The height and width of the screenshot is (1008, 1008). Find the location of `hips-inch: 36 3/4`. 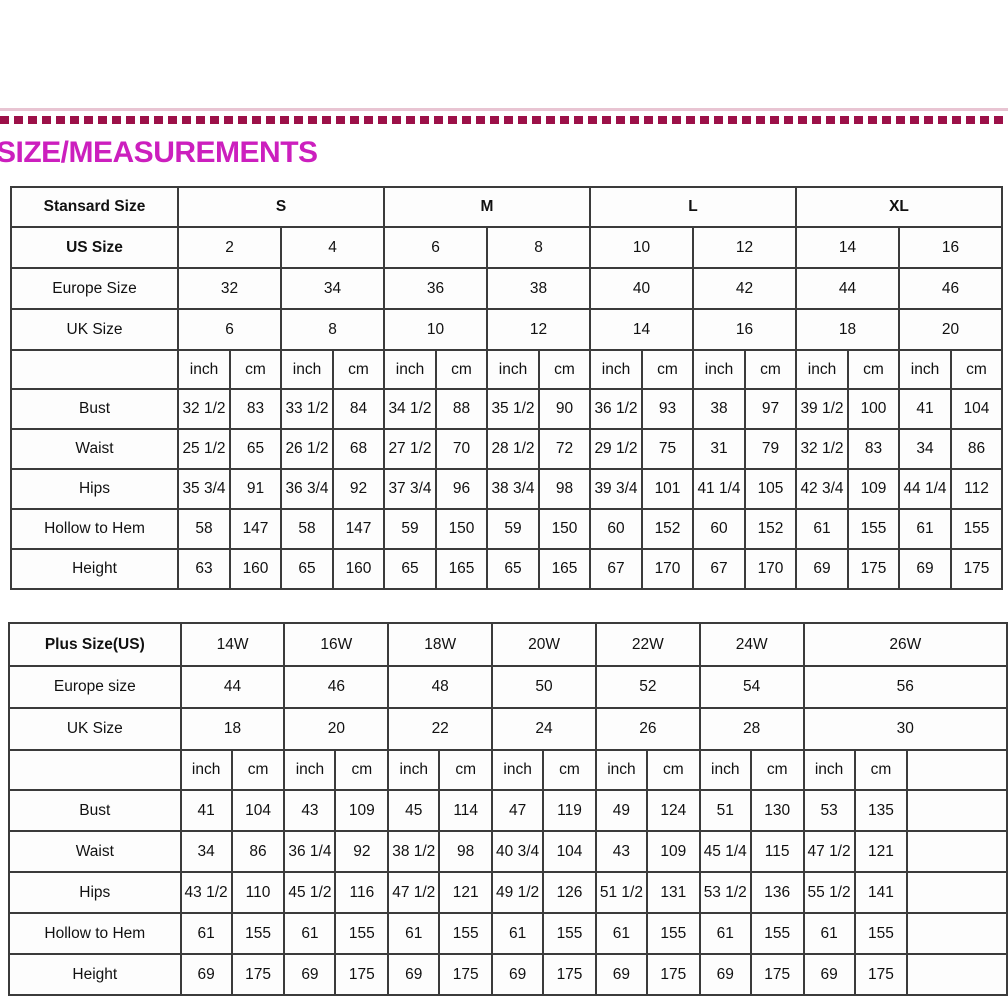

hips-inch: 36 3/4 is located at coordinates (307, 489).